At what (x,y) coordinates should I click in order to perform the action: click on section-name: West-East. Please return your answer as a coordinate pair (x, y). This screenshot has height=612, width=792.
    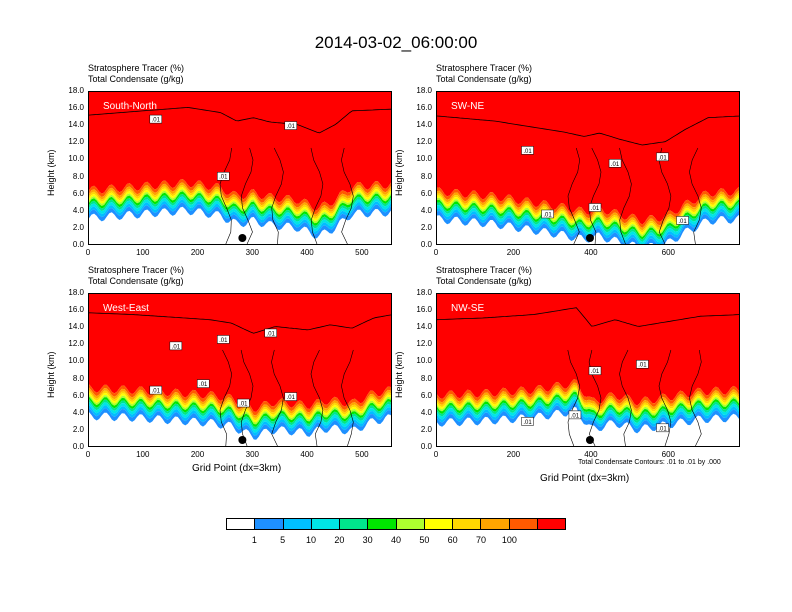
    Looking at the image, I should click on (126, 308).